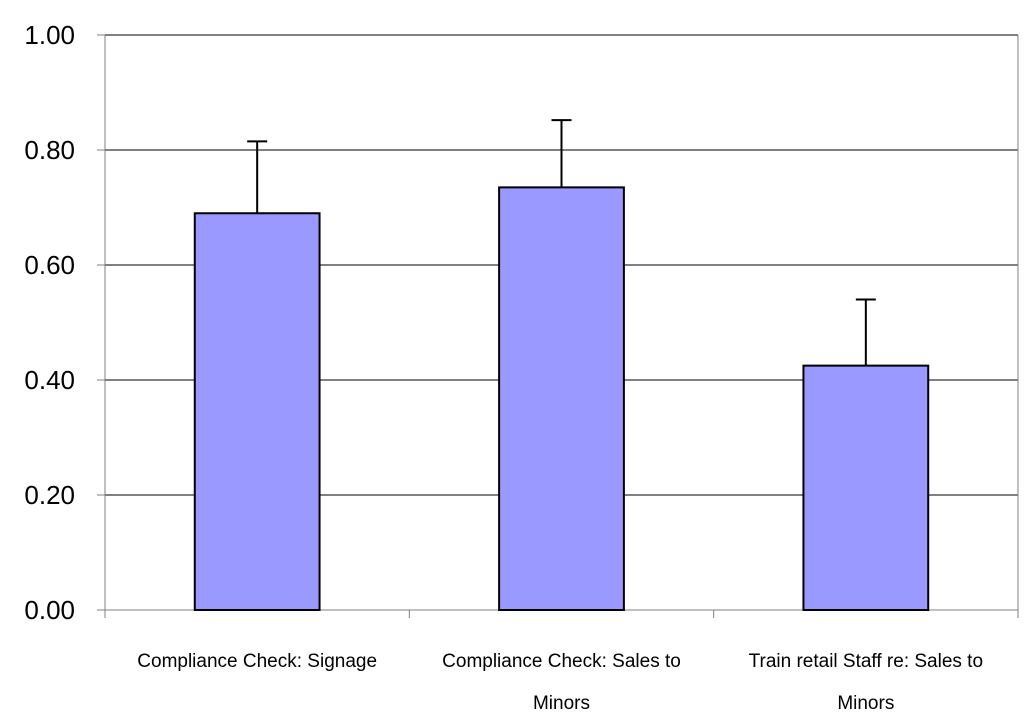 This screenshot has width=1024, height=713. I want to click on y-tick-labels: 0.00 0.20 0.40 0.60 0.80 1.00, so click(49, 322).